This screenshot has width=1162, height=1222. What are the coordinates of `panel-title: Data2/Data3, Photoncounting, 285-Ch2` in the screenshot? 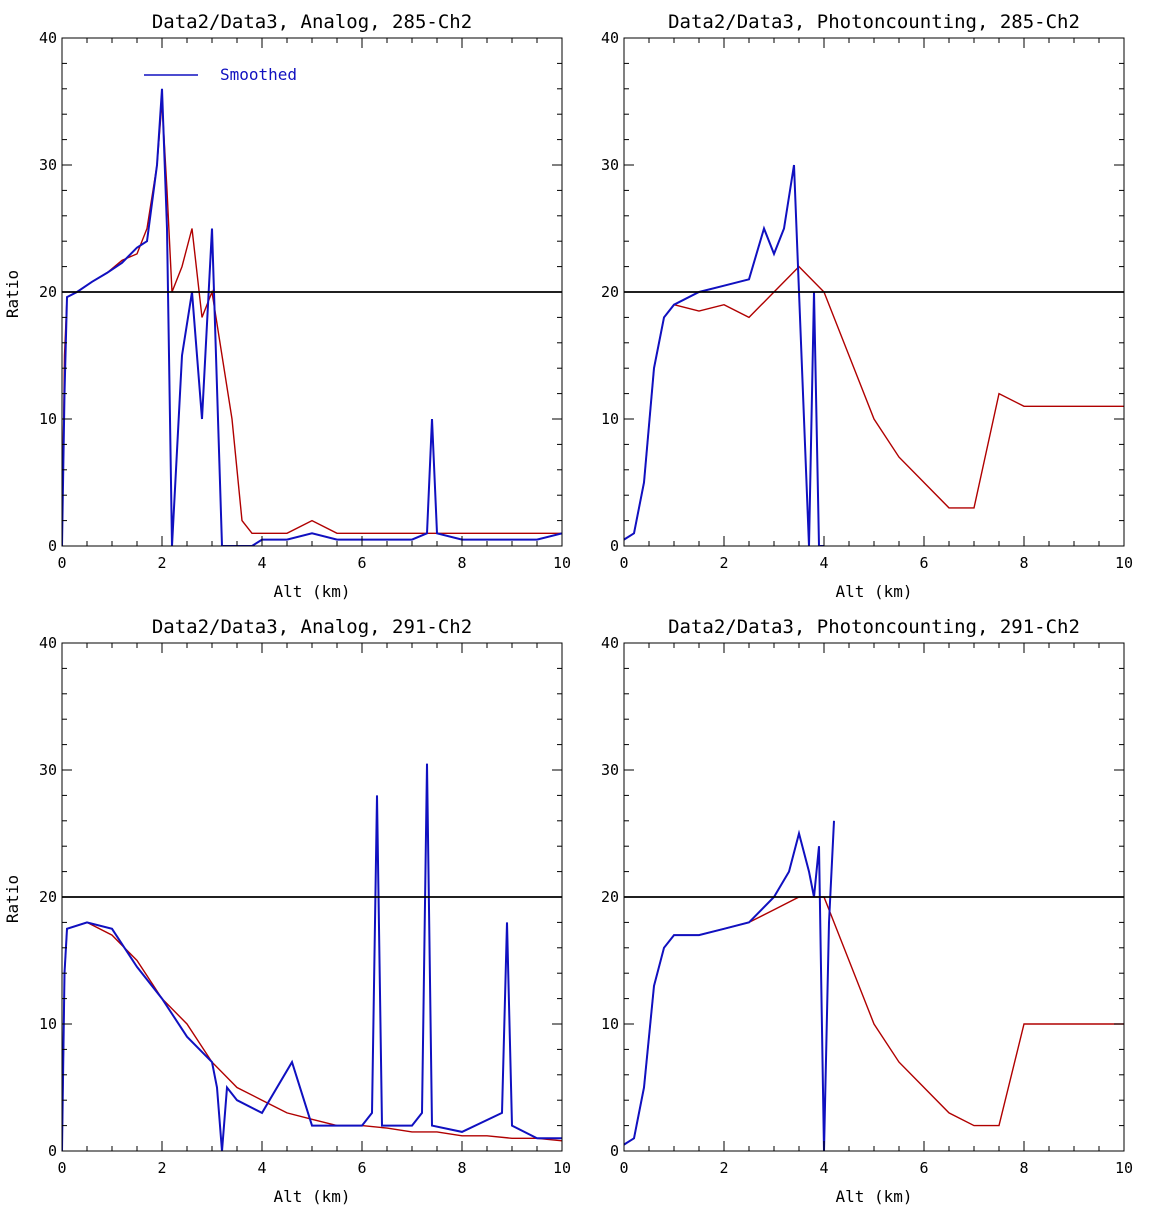 It's located at (874, 22).